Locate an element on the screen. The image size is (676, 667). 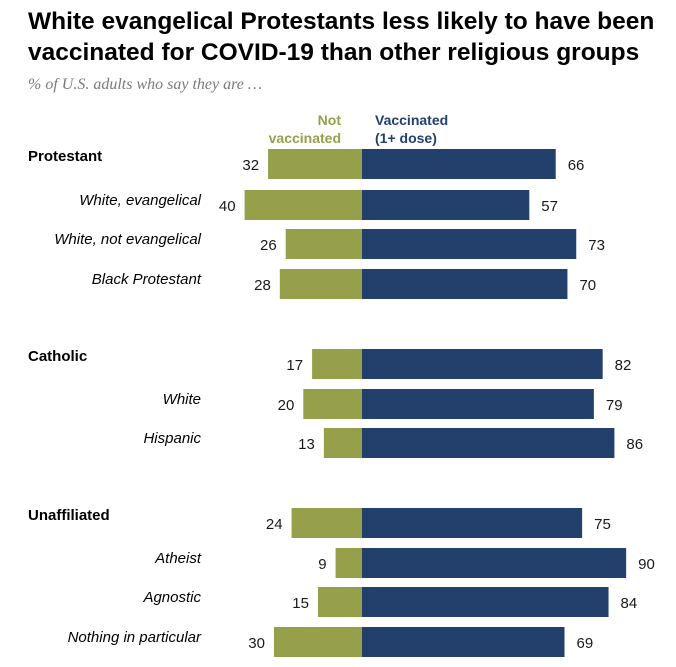
category-label: Agnostic is located at coordinates (171, 597).